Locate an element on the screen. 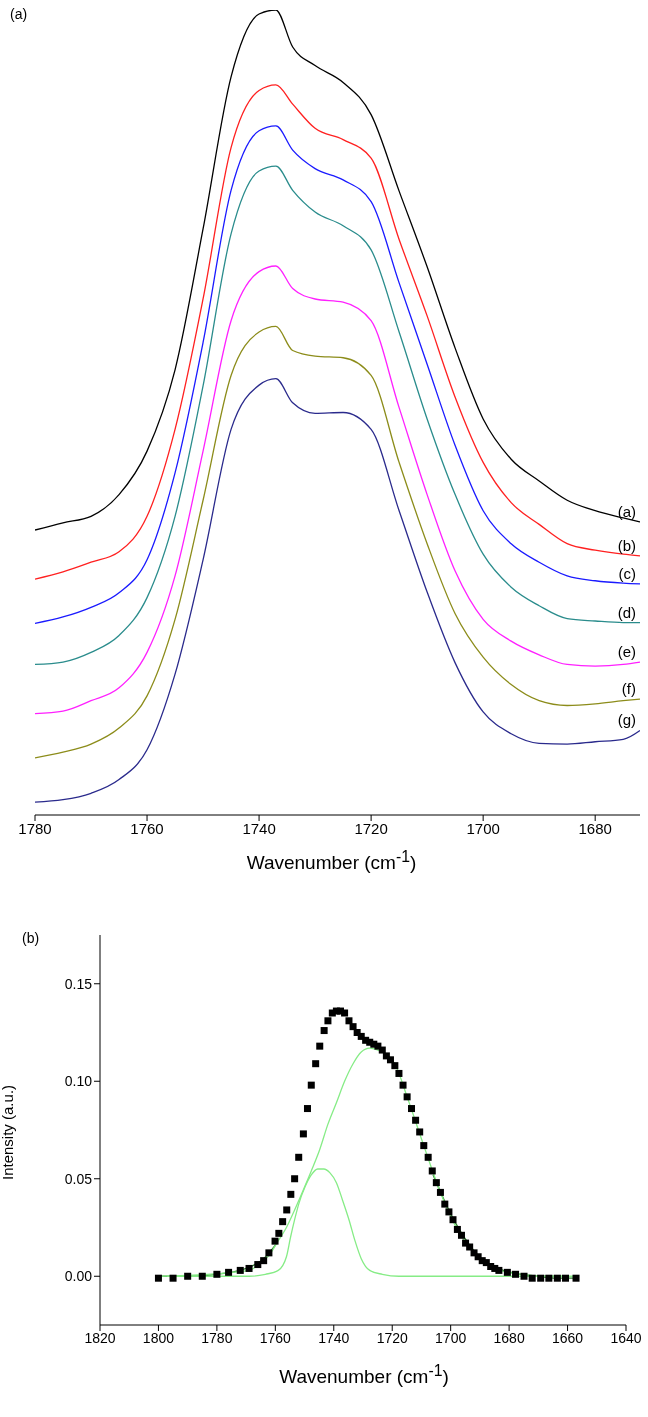 This screenshot has height=1417, width=648. x-tick-label: 1660 is located at coordinates (567, 1337).